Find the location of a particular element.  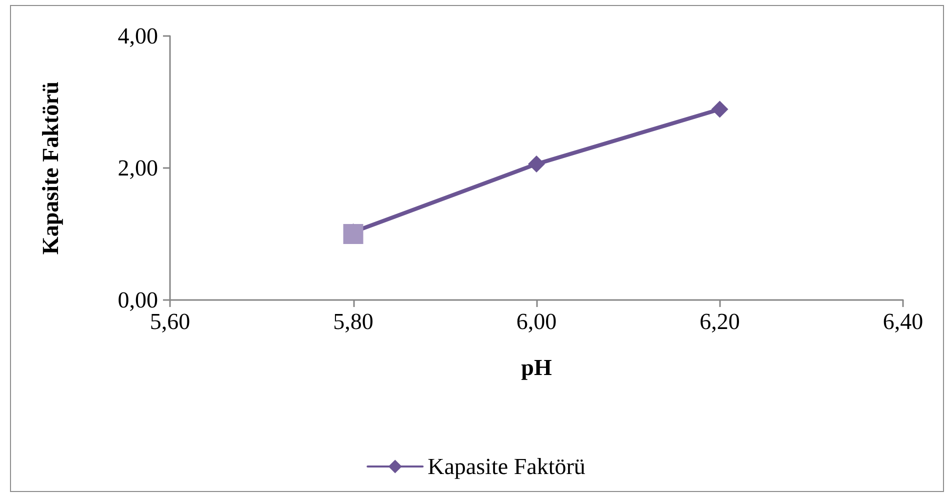

x-tick-label: 6,20 is located at coordinates (720, 321).